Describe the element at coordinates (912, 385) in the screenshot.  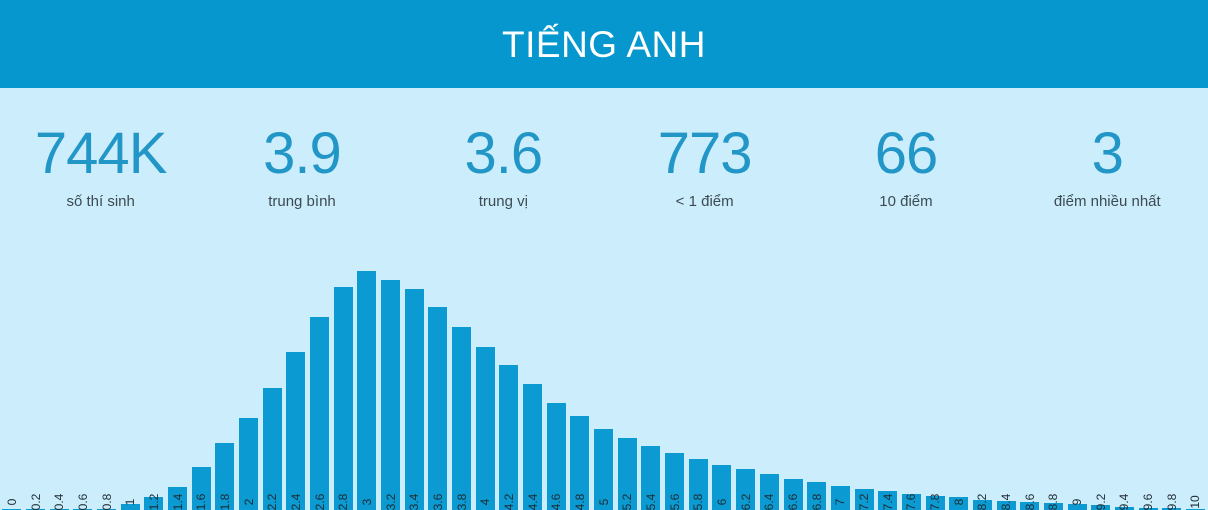
I see `histogram-bar-cell: 7.6` at that location.